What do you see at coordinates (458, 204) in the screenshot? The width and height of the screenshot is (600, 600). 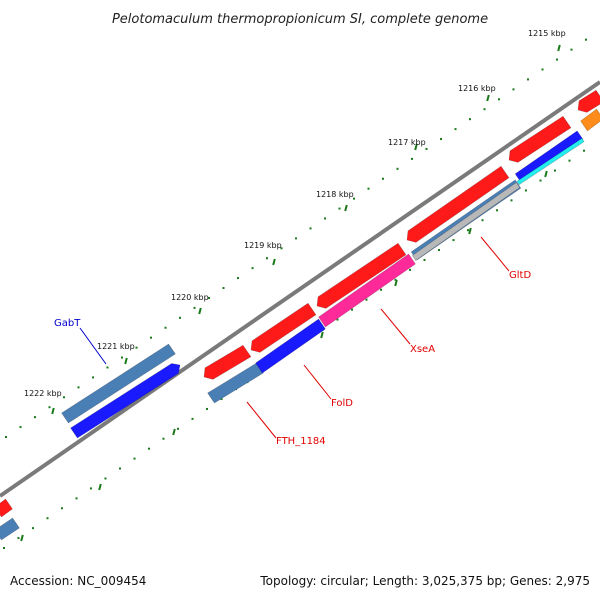 I see `gene-GltD-feature` at bounding box center [458, 204].